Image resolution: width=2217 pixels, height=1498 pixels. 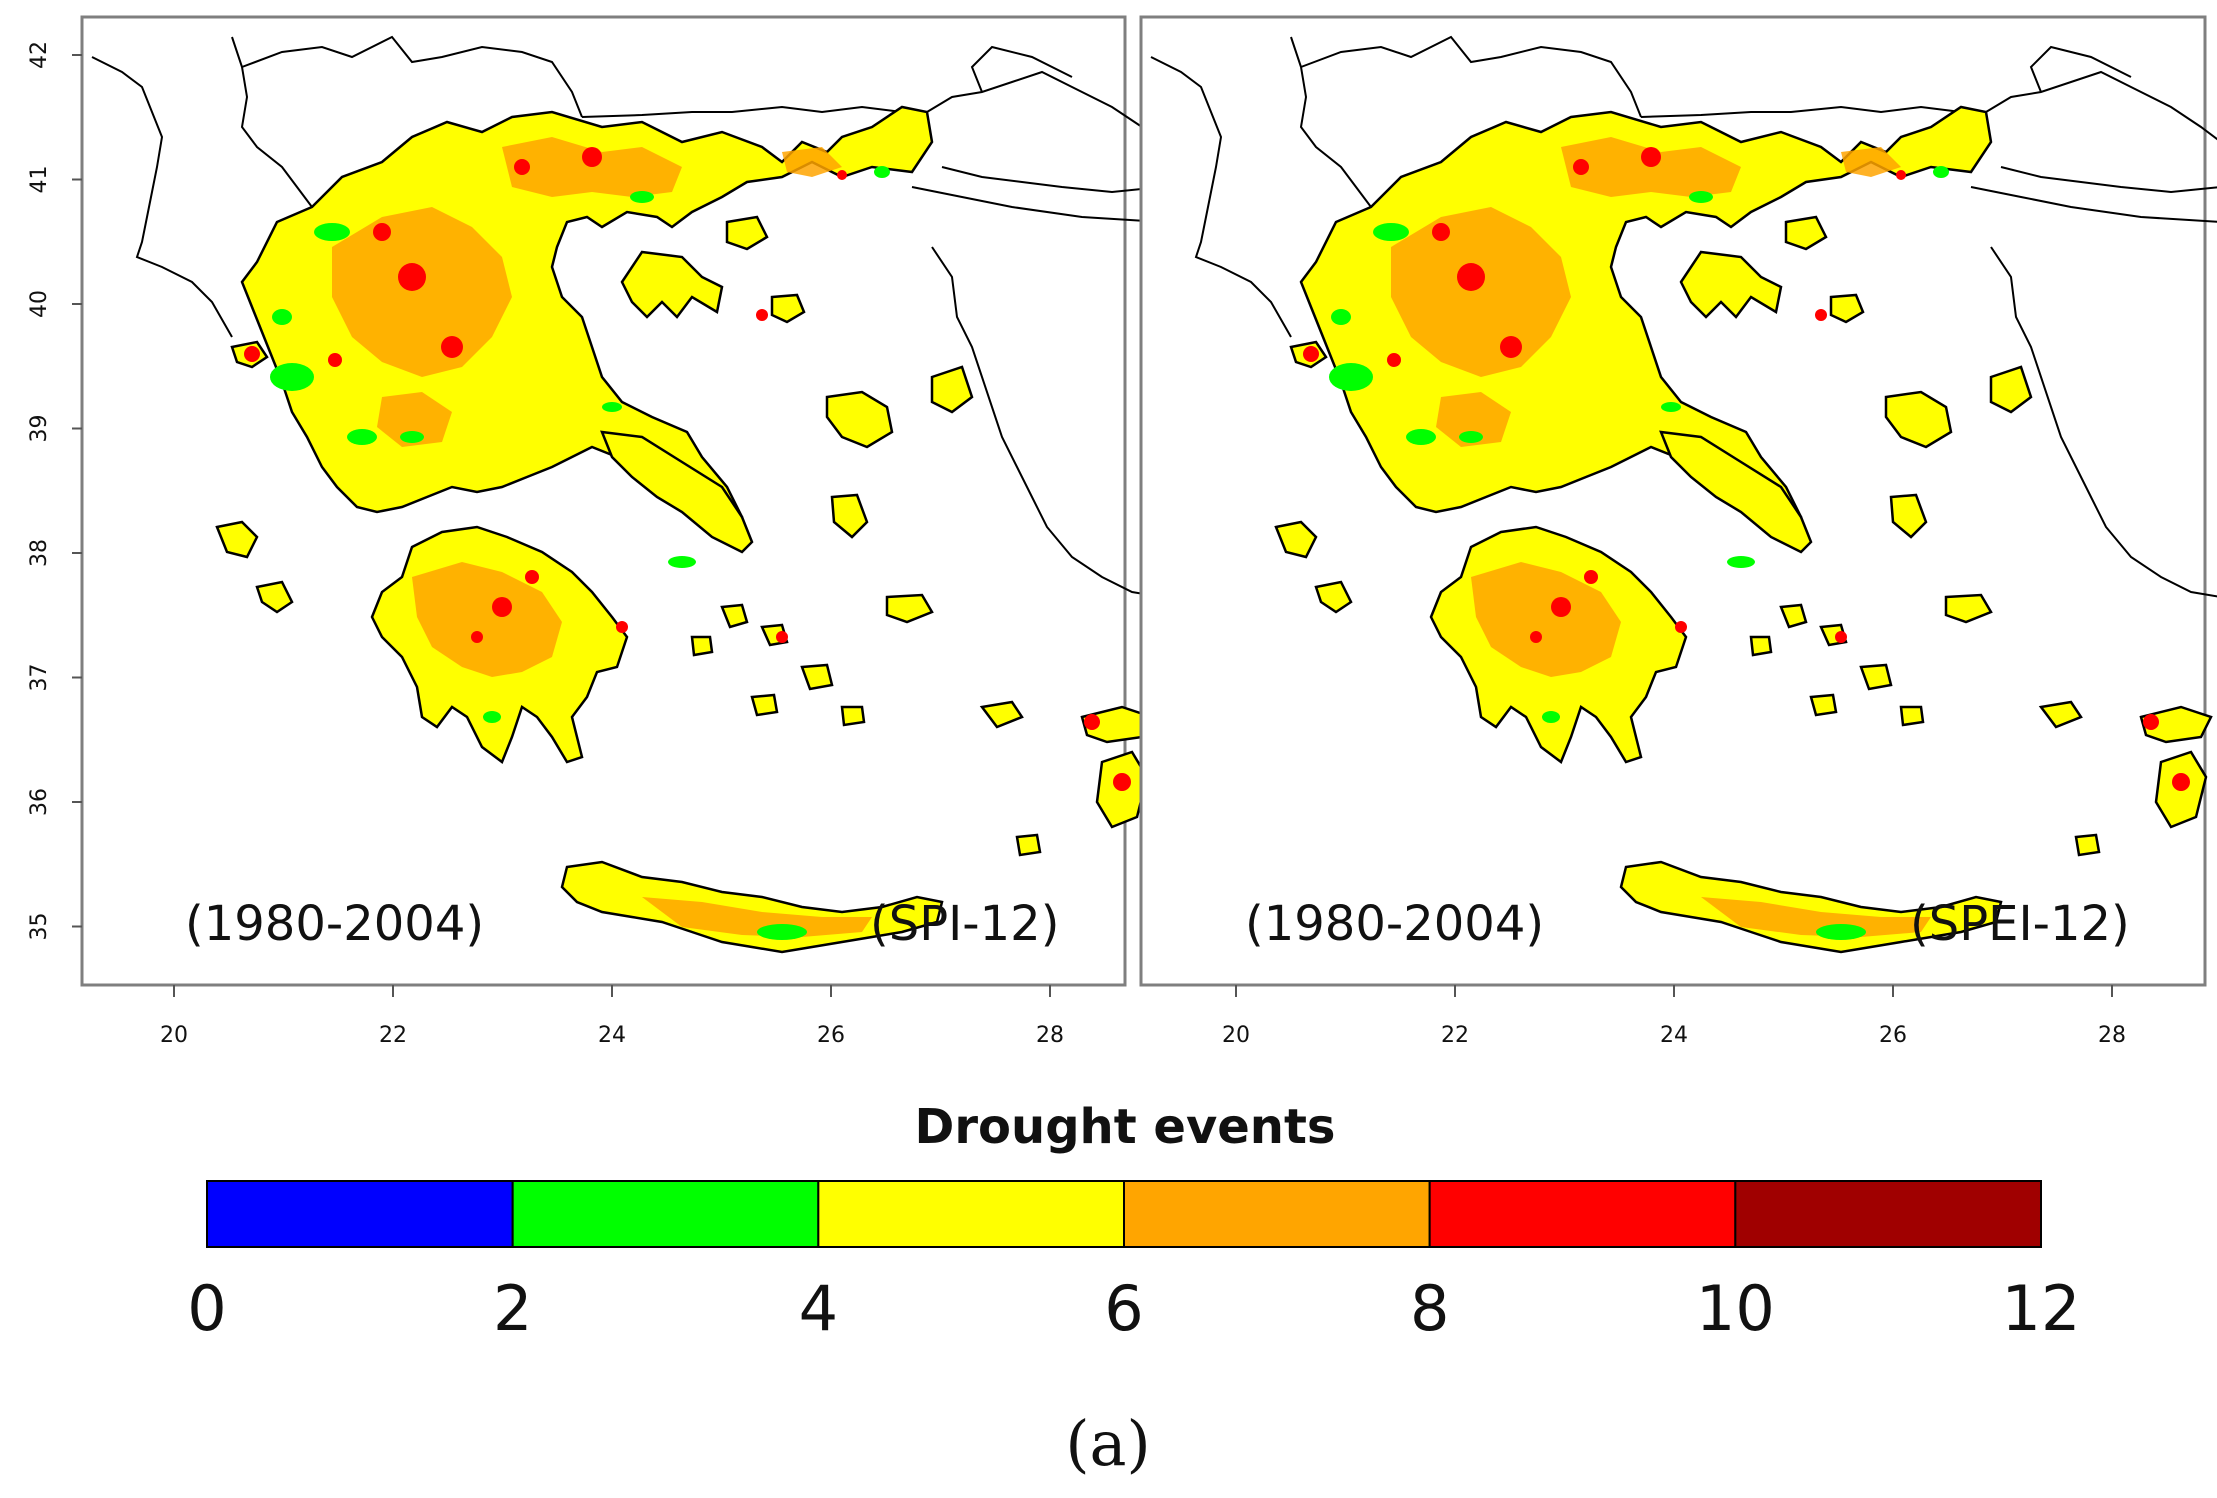 I want to click on legend-tick-label: 8, so click(x=1429, y=1308).